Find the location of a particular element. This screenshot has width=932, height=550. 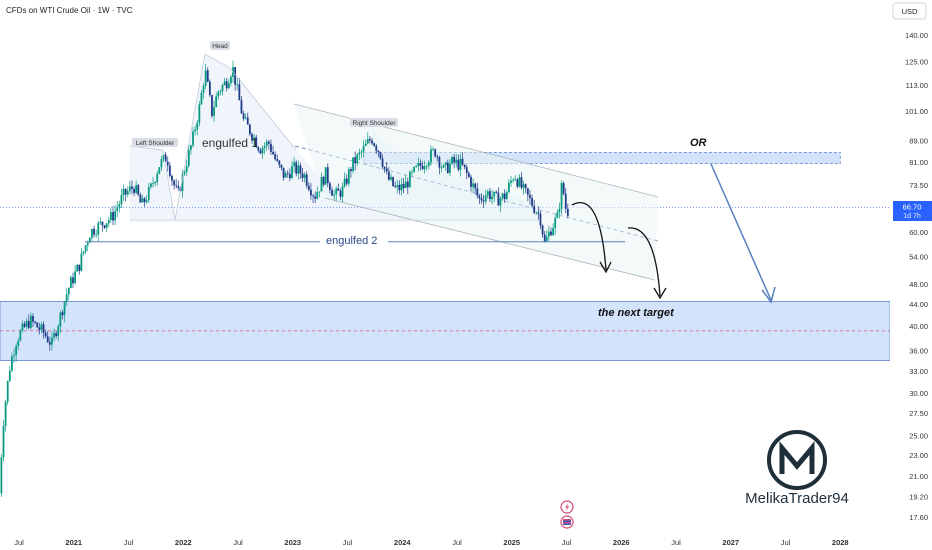

right-shoulder-label: Right Shoulder is located at coordinates (374, 122).